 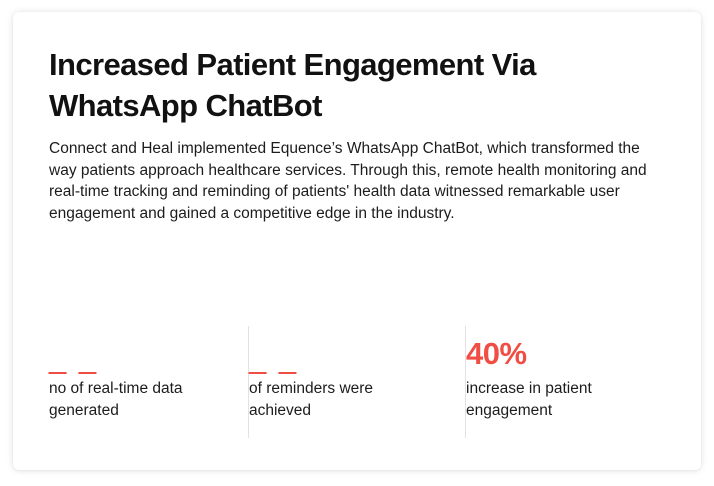 I want to click on stat-realtime-data: _ _ no of real-time data generated, so click(x=149, y=382).